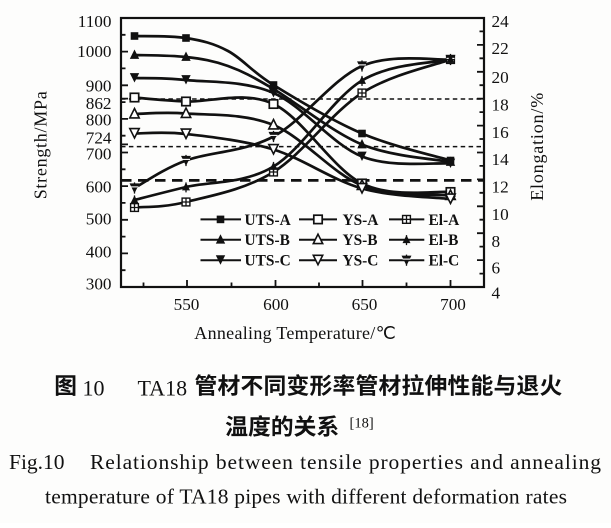 The height and width of the screenshot is (528, 611). I want to click on svg-text: YS-B, so click(360, 240).